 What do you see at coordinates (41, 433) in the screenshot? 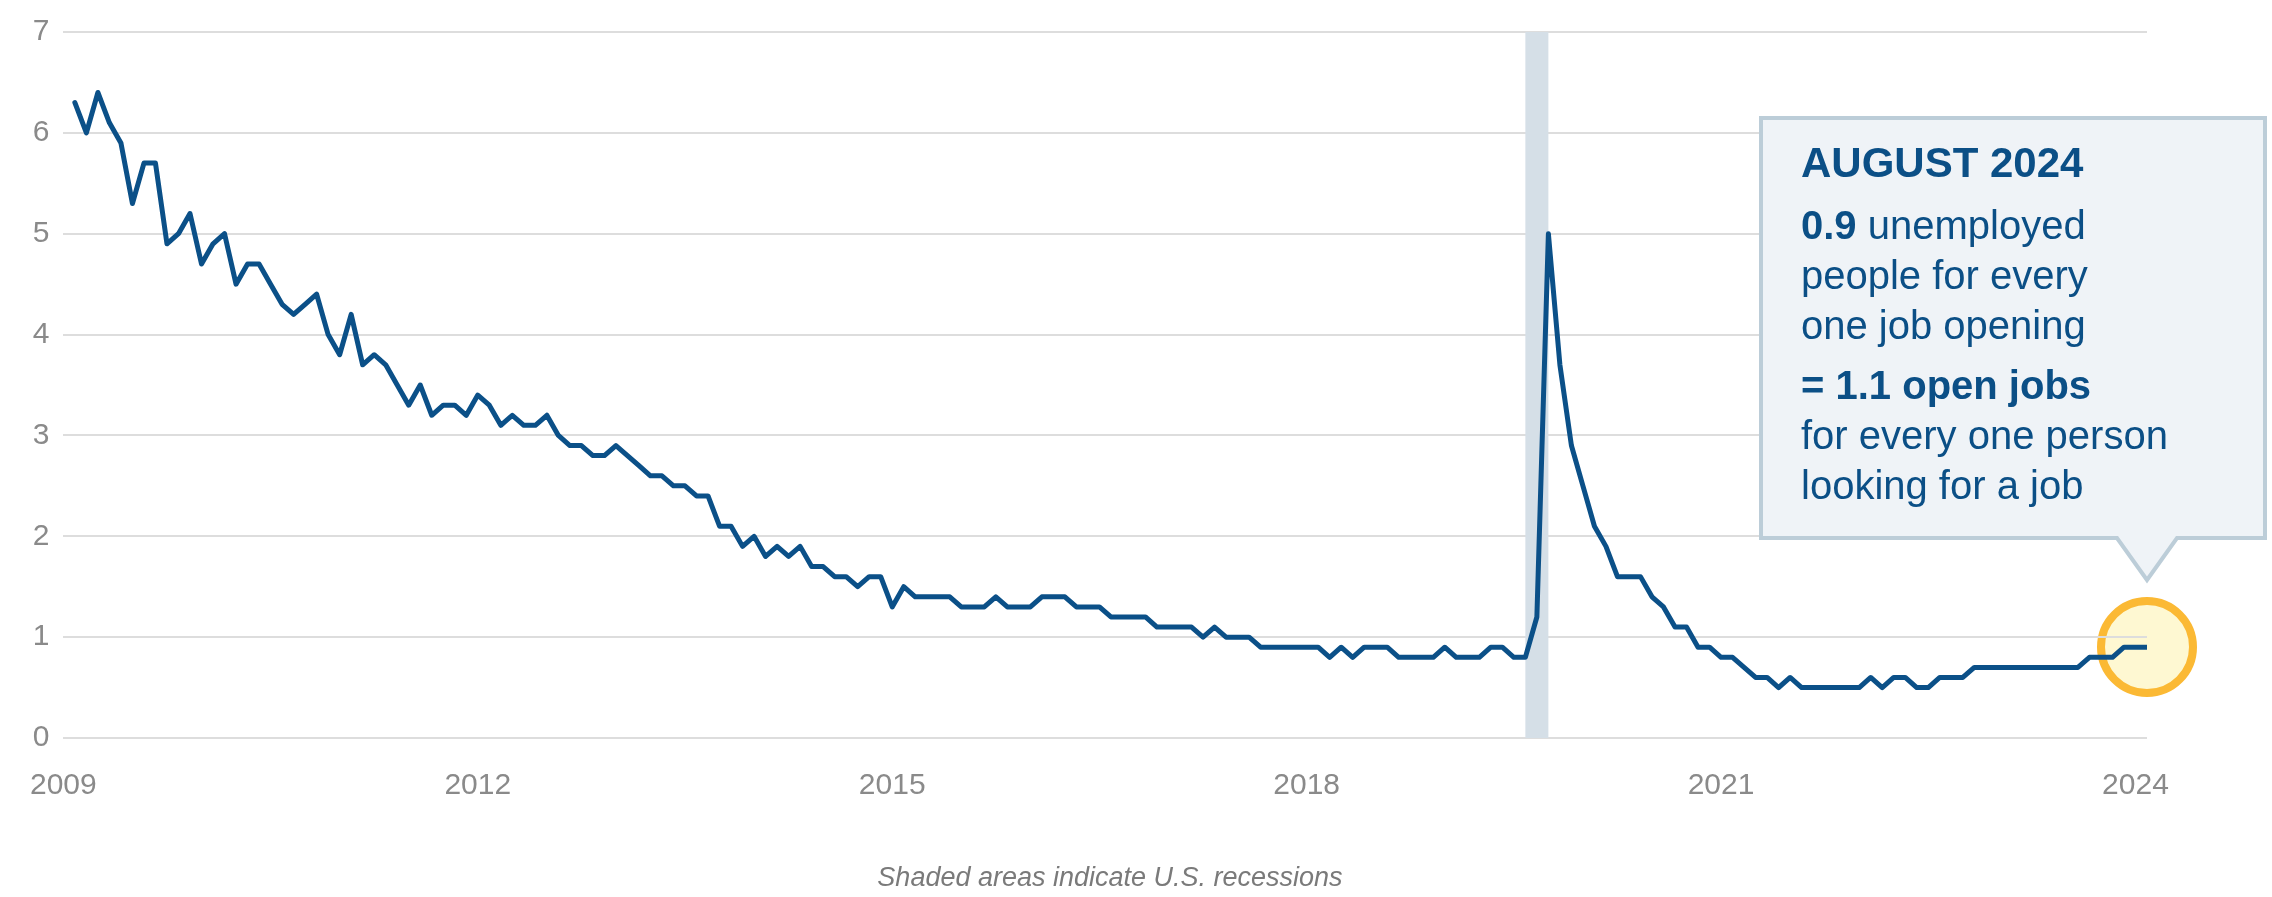
I see `y-tick-label: 3` at bounding box center [41, 433].